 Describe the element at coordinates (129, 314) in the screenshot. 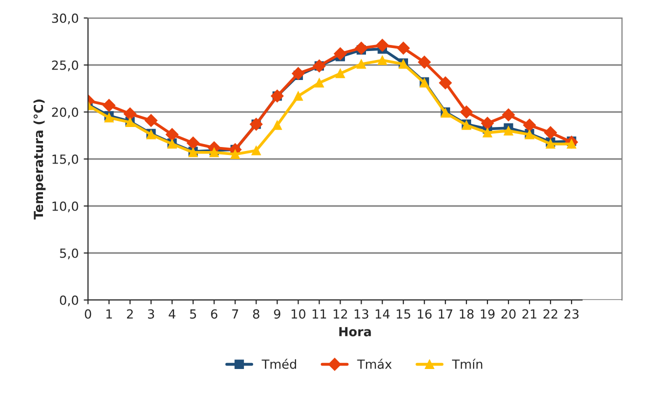

I see `x-tick-label: 2` at that location.